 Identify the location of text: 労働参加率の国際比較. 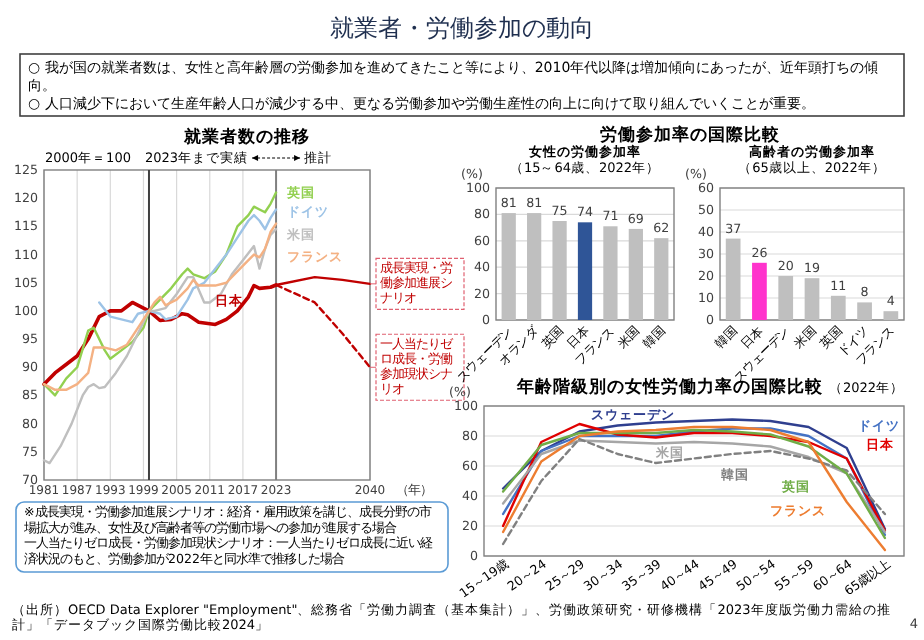
(691, 135).